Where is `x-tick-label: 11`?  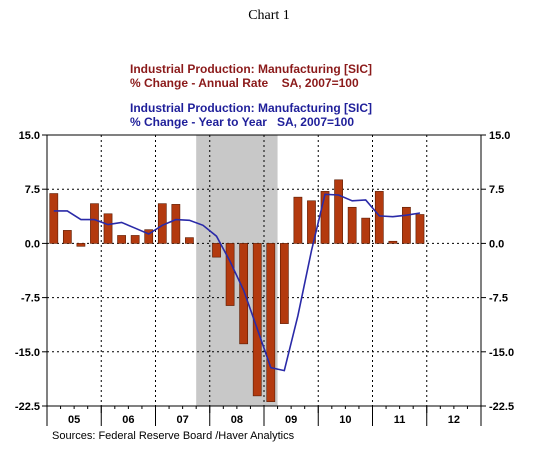 x-tick-label: 11 is located at coordinates (400, 420).